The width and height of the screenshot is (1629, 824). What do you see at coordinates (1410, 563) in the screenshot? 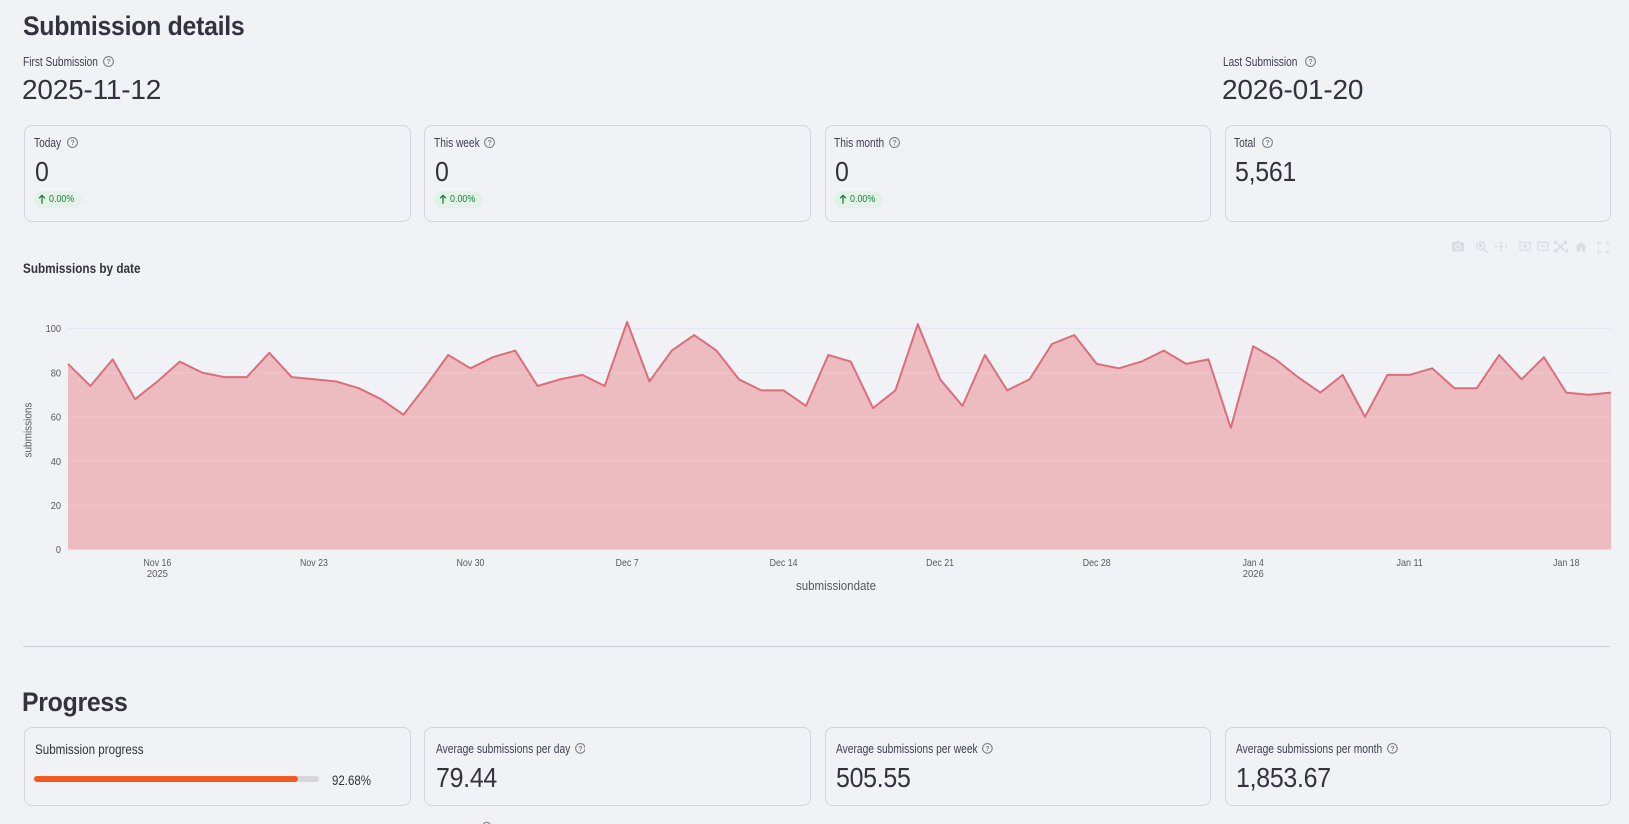
I see `svg-text: Jan 11` at bounding box center [1410, 563].